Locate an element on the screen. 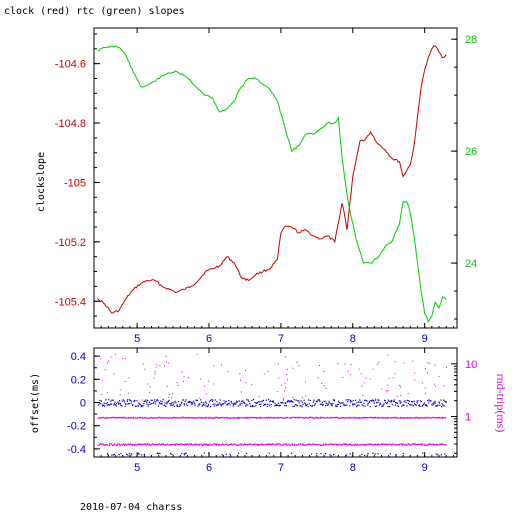 This screenshot has width=512, height=512. y2-tick-label: 28 is located at coordinates (471, 40).